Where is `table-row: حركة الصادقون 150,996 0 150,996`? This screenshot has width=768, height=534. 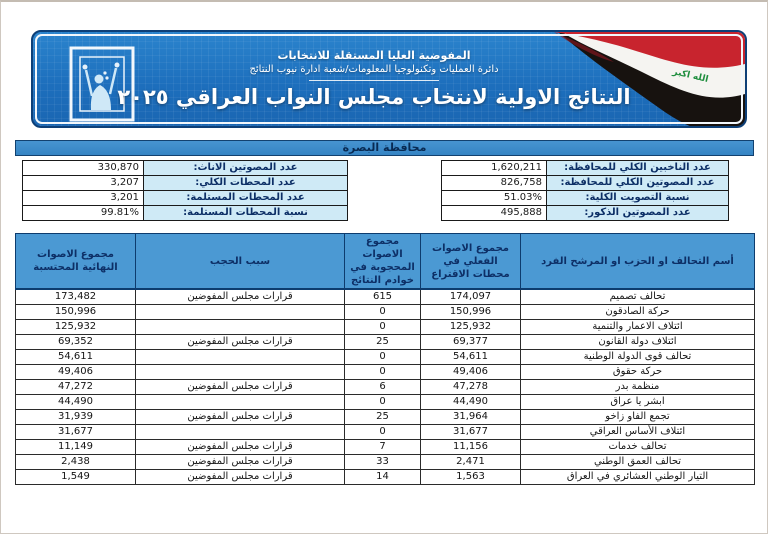
table-row: حركة الصادقون 150,996 0 150,996 is located at coordinates (385, 312).